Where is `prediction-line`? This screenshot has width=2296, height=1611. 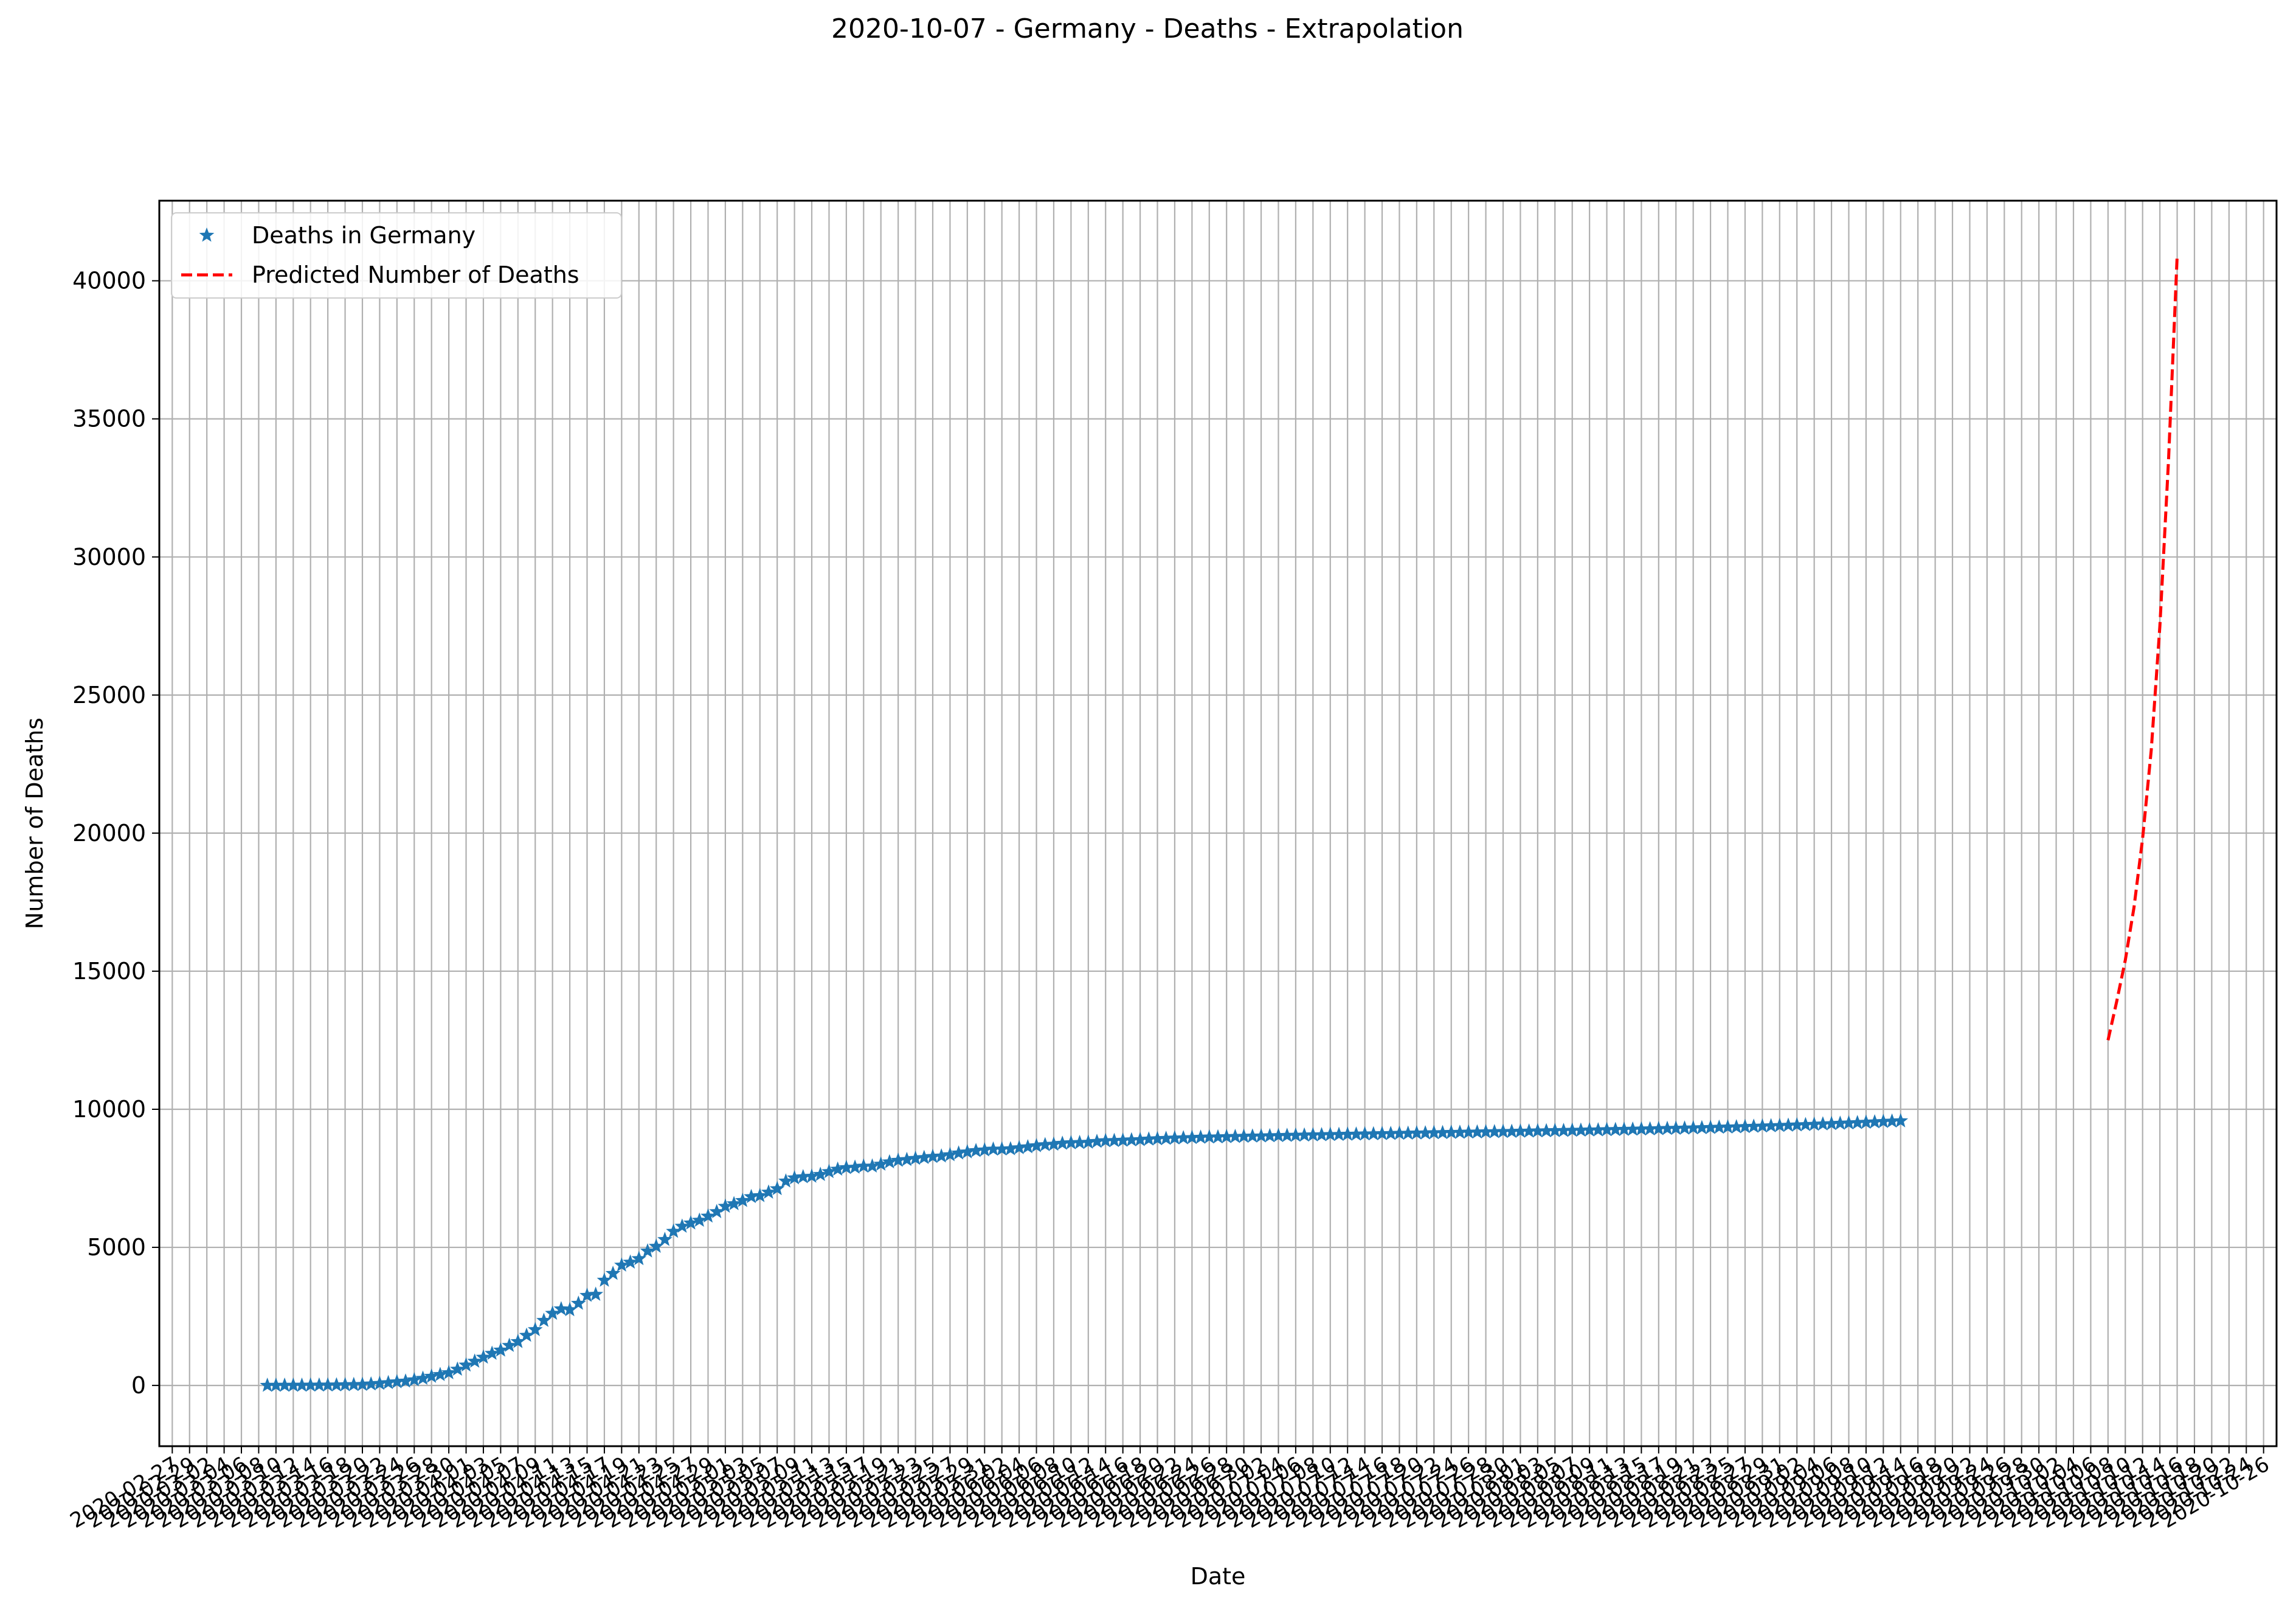 prediction-line is located at coordinates (2143, 648).